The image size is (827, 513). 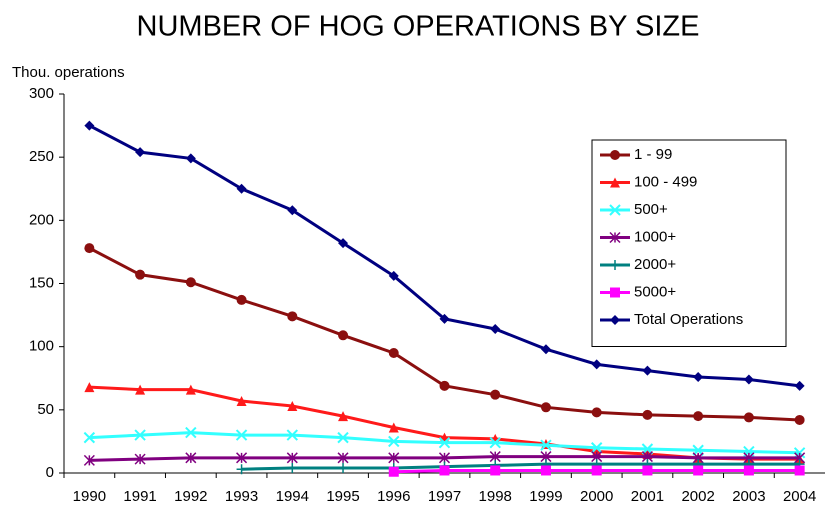 What do you see at coordinates (418, 27) in the screenshot?
I see `chart-title: NUMBER OF HOG OPERATIONS BY SIZE` at bounding box center [418, 27].